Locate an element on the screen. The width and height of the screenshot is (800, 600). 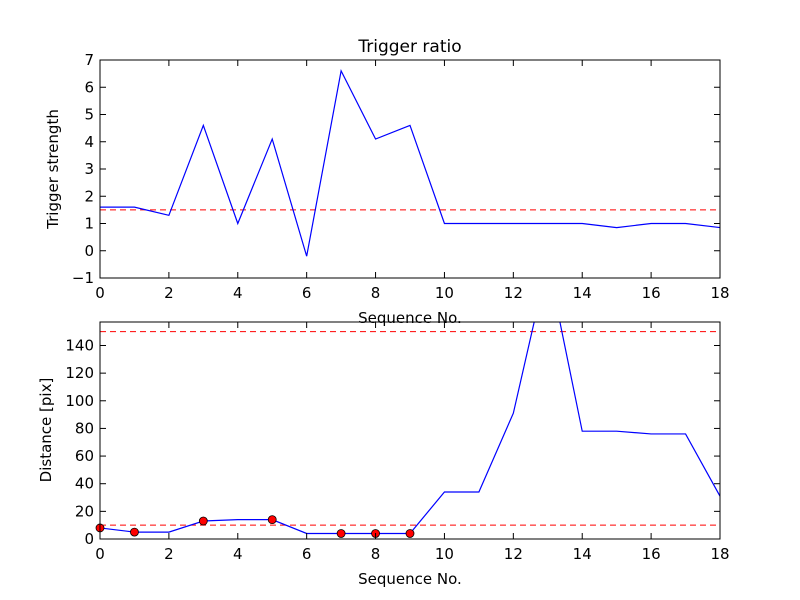
top-x-tick-label: 2 is located at coordinates (169, 293).